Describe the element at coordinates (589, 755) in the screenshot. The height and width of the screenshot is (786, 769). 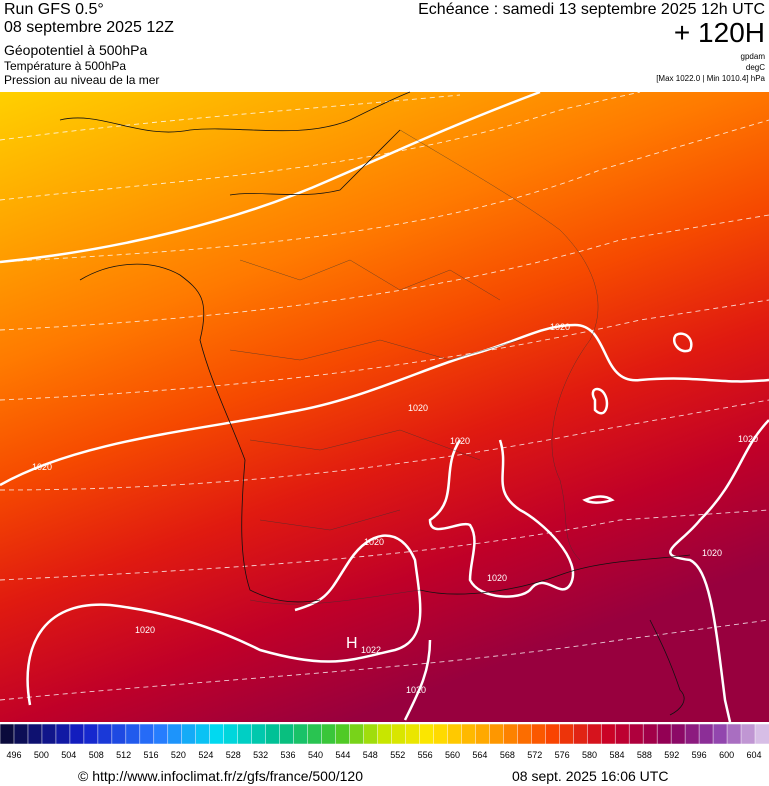
I see `scale-label: 580` at that location.